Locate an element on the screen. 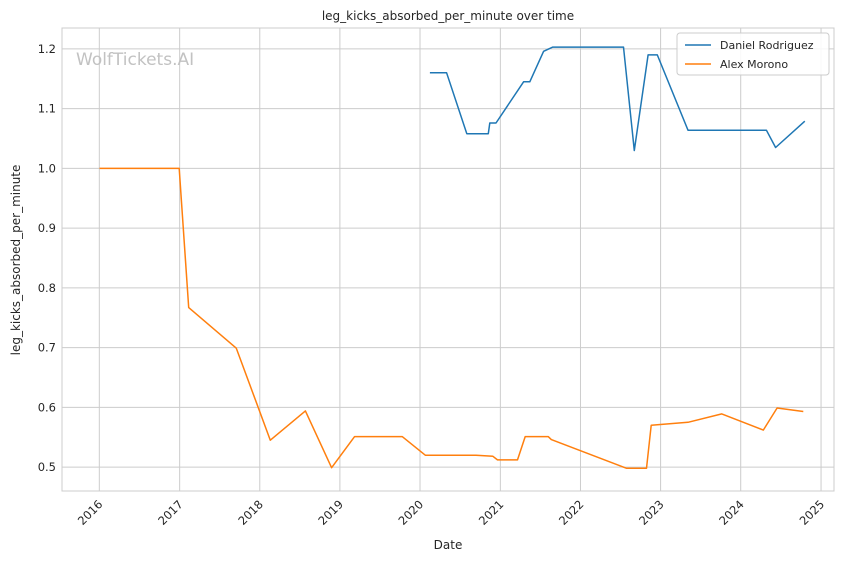 The height and width of the screenshot is (561, 844). y-tick-label-0-8: 0.8 is located at coordinates (47, 288).